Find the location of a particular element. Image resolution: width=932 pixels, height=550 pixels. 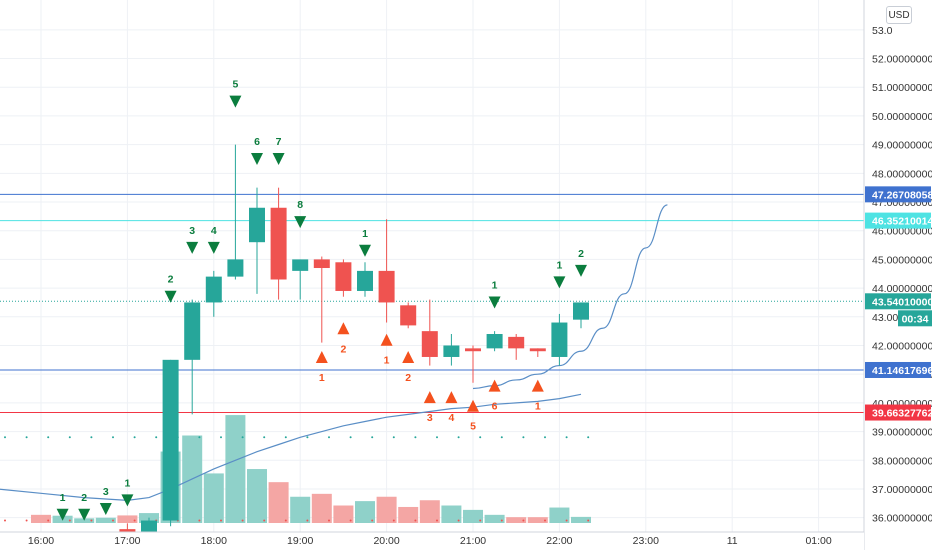

price-tick-label: 36.00000000 is located at coordinates (902, 519).